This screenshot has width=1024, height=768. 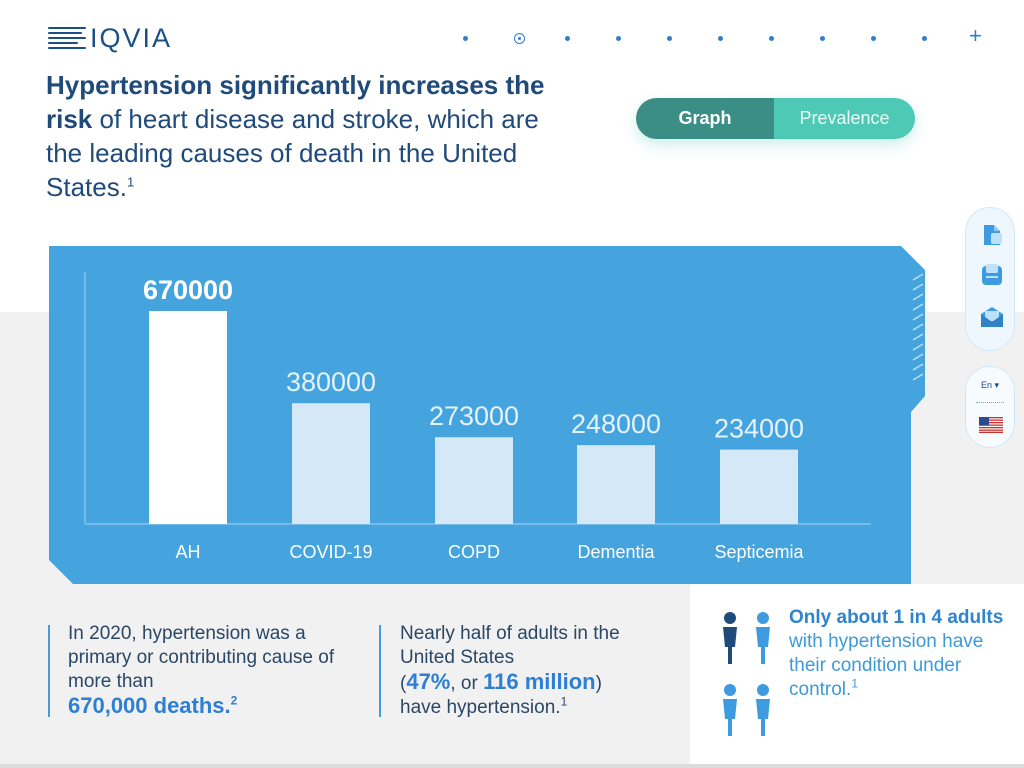 I want to click on prevalence-tab: Prevalence, so click(x=844, y=118).